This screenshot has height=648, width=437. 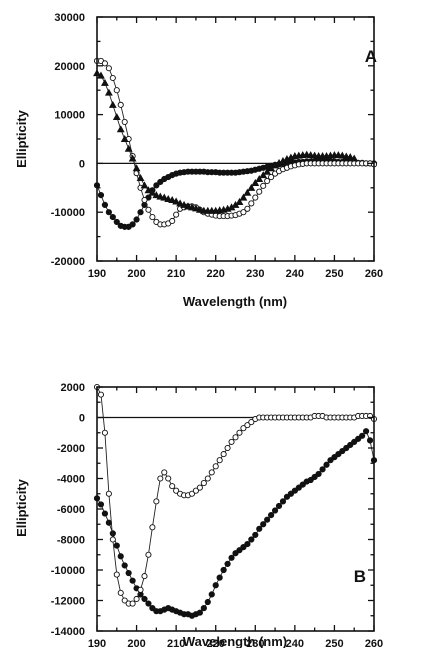 What do you see at coordinates (68, 632) in the screenshot?
I see `y-tick-label: -14000` at bounding box center [68, 632].